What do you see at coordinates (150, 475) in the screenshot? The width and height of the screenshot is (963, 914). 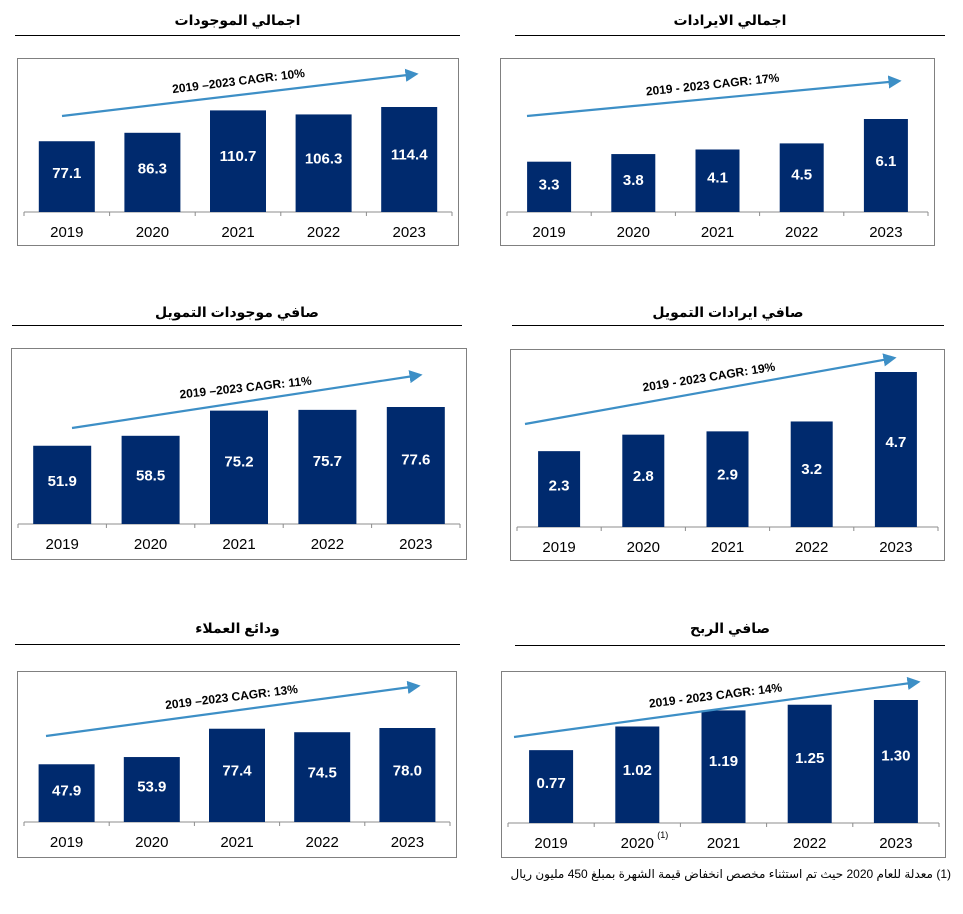 I see `data-label: 58.5` at bounding box center [150, 475].